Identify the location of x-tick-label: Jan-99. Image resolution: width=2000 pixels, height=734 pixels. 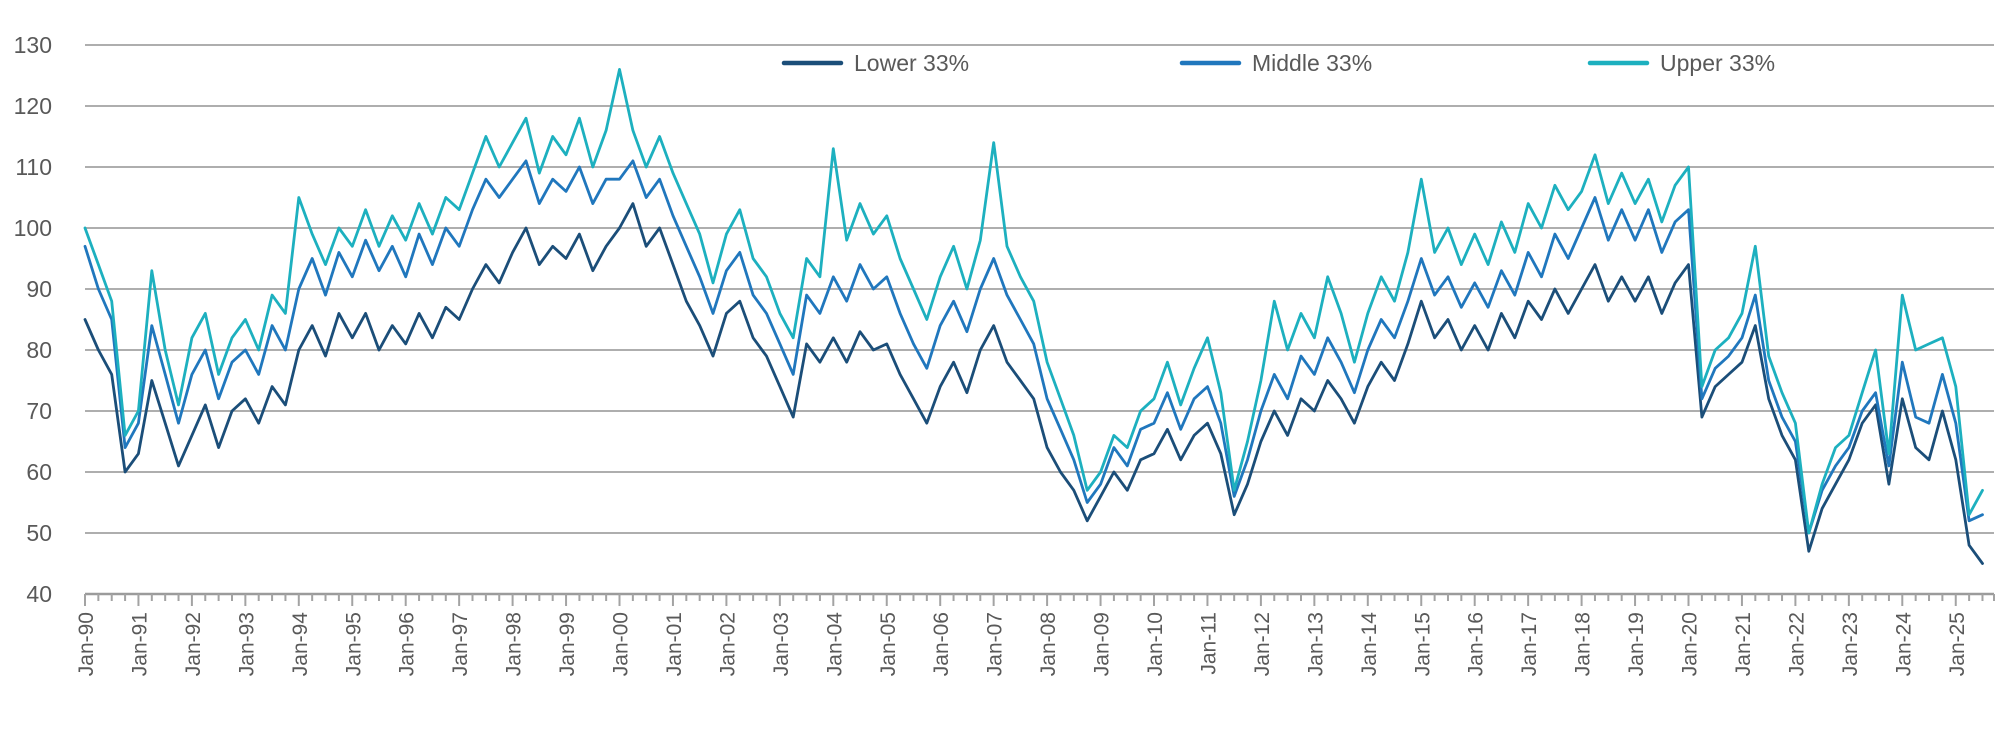
(567, 644).